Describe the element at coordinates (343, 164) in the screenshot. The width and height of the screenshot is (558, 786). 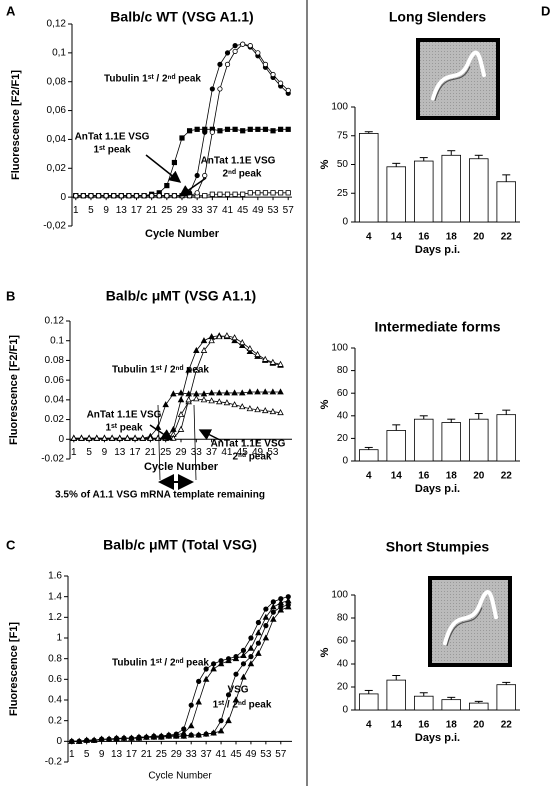
I see `y-tick-label: 50` at that location.